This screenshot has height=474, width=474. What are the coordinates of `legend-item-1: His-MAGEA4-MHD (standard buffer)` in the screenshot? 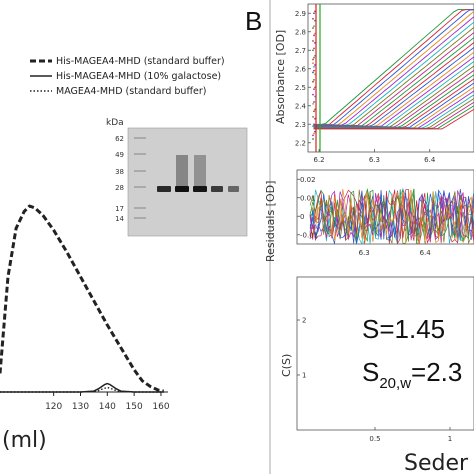 It's located at (127, 61).